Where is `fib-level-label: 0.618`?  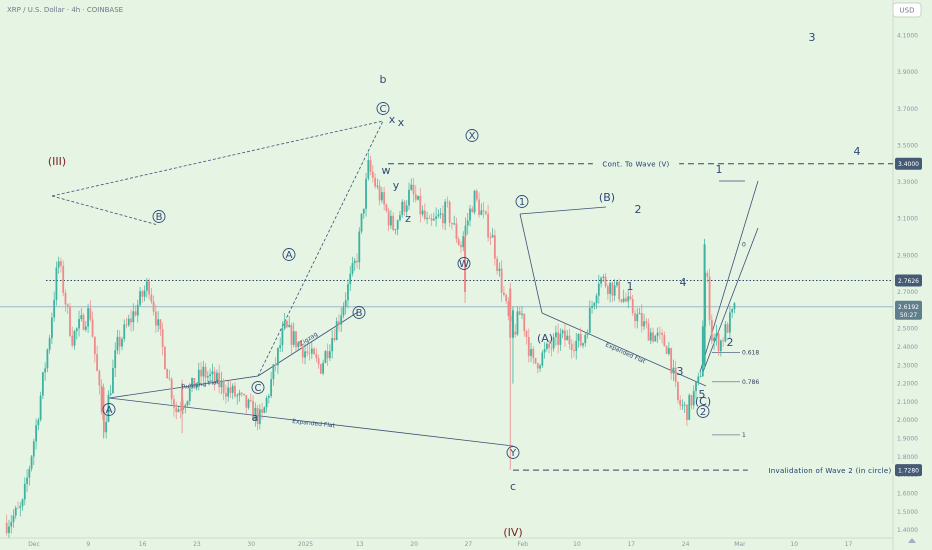
fib-level-label: 0.618 is located at coordinates (750, 352).